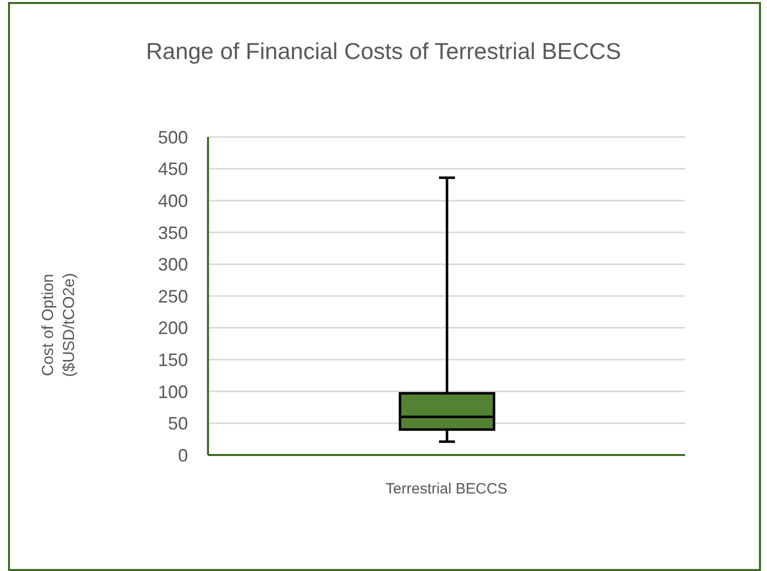  Describe the element at coordinates (173, 296) in the screenshot. I see `y-tick-label: 250` at that location.